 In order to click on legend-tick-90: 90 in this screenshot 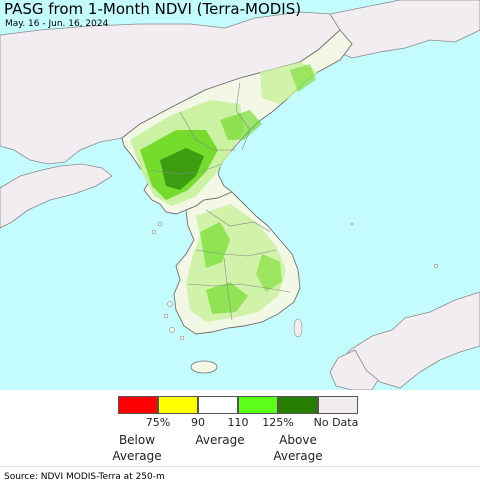, I will do `click(198, 422)`.